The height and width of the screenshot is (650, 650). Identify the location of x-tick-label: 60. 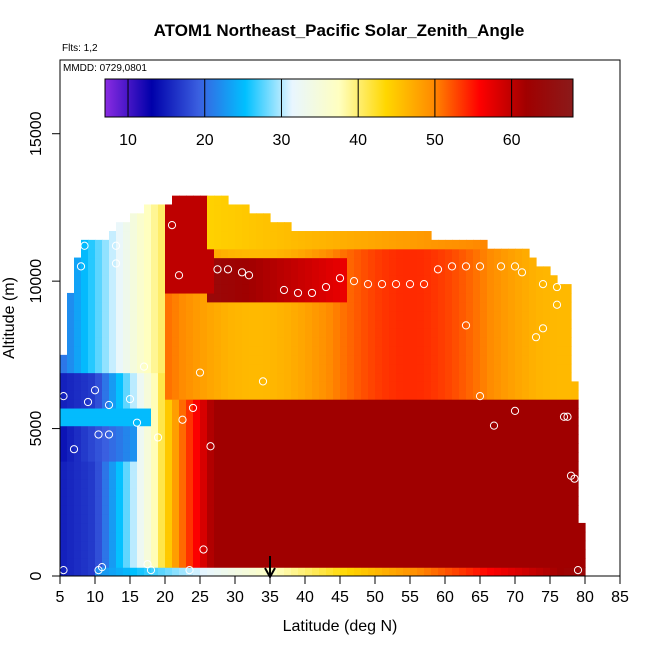
(445, 597).